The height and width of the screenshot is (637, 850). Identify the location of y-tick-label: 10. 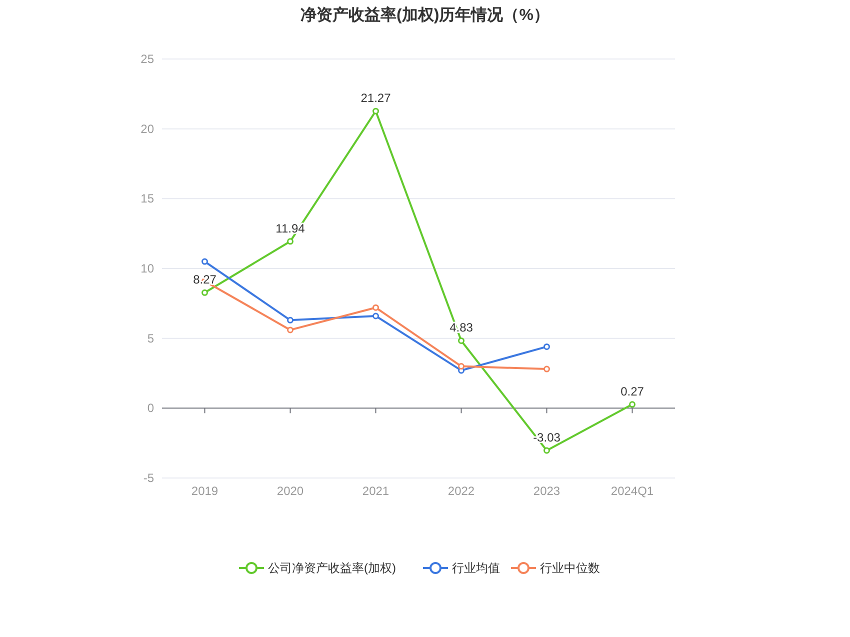
(147, 269).